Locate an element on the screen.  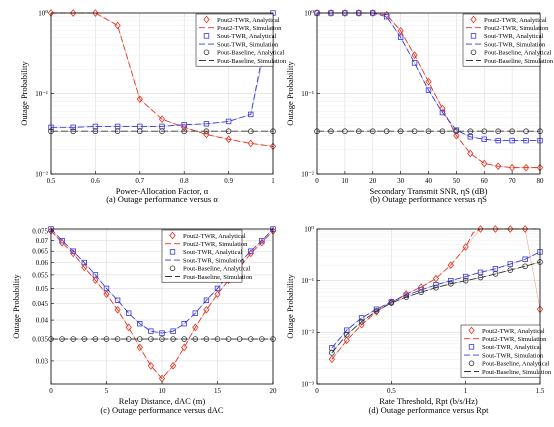
x-axis-label: Power-Allocation Factor, α is located at coordinates (162, 191).